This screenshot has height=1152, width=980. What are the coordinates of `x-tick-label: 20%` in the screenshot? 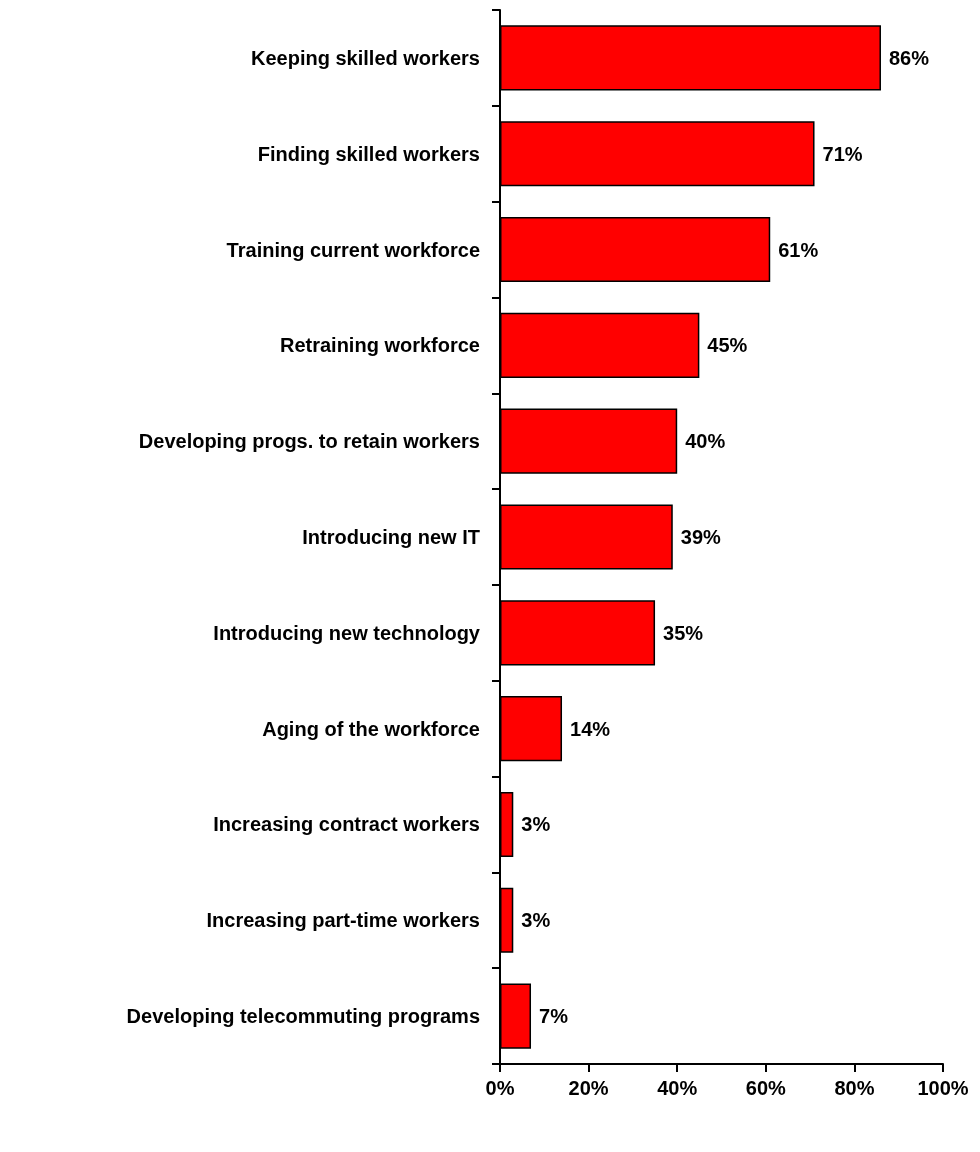 It's located at (588, 1088).